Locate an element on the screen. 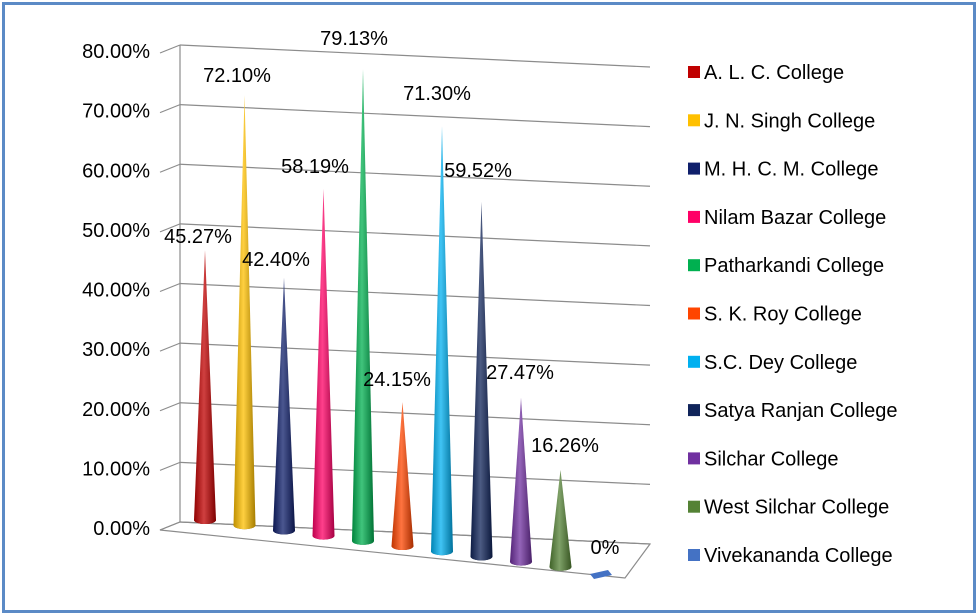  floor is located at coordinates (405, 550).